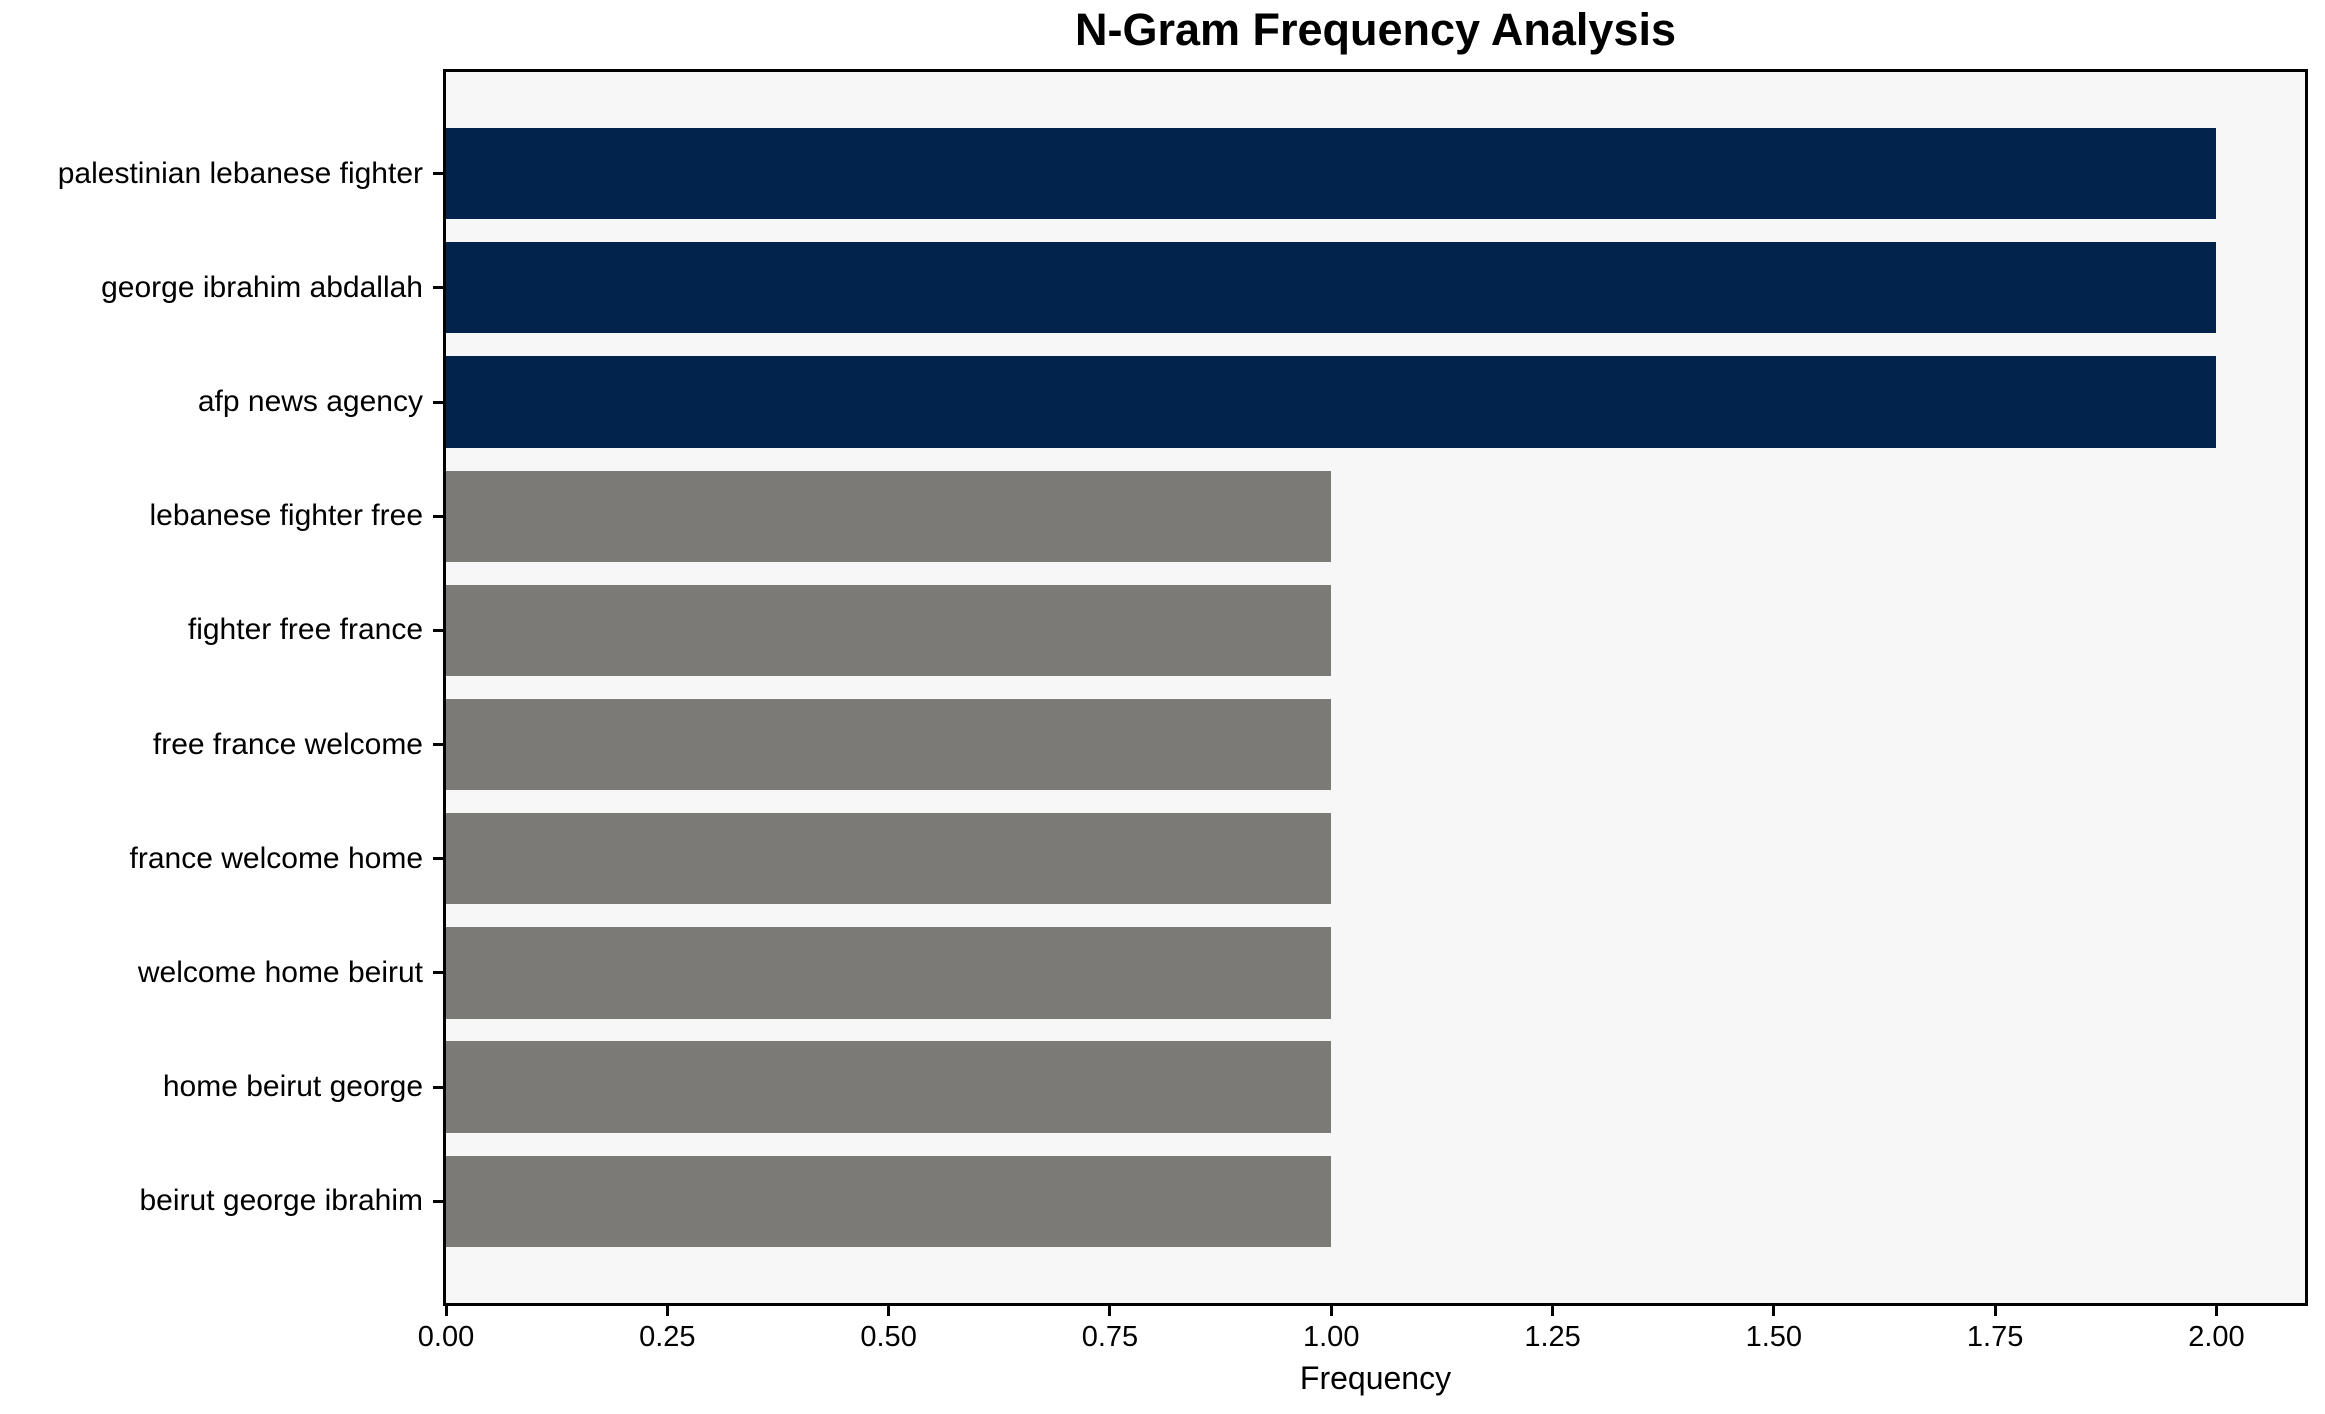 Image resolution: width=2325 pixels, height=1414 pixels. I want to click on y-tick-label: beirut george ibrahim, so click(281, 1201).